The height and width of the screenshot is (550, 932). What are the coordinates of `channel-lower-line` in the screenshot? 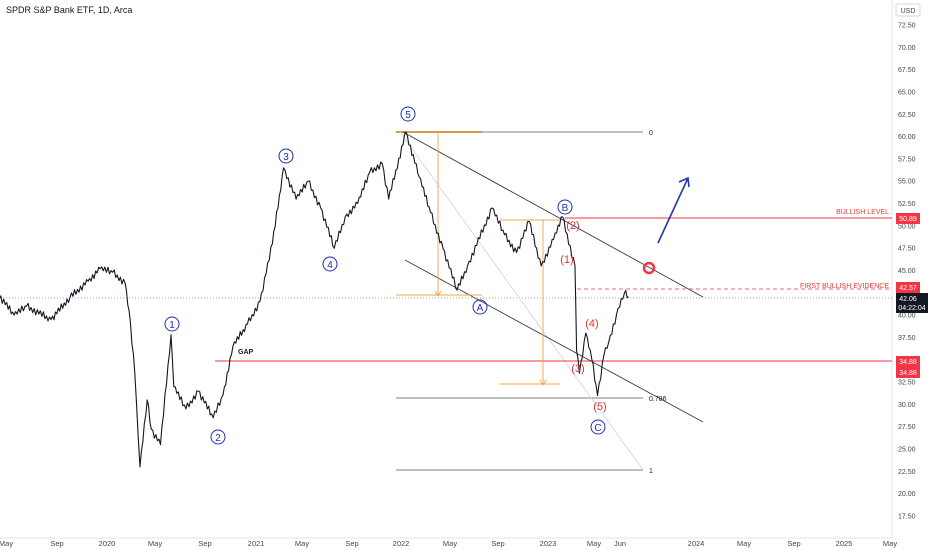 It's located at (554, 341).